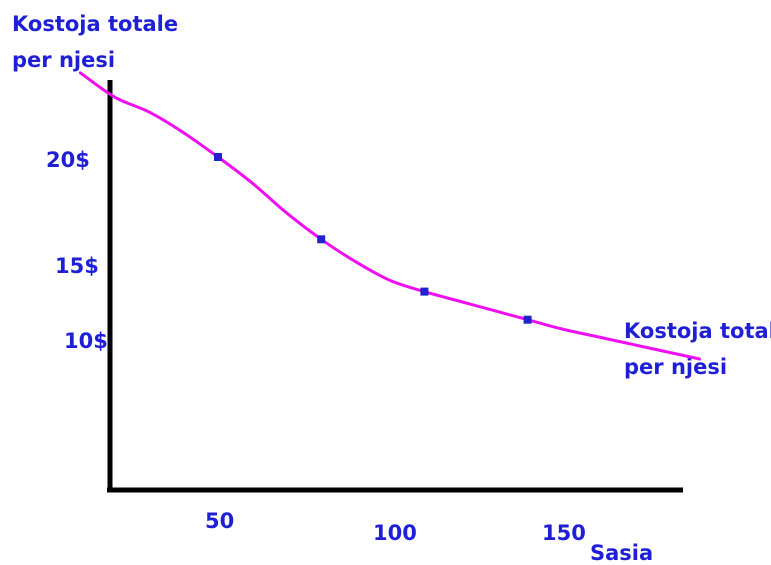 This screenshot has width=771, height=565. I want to click on curve-label-line-1: Kostoja totale, so click(697, 331).